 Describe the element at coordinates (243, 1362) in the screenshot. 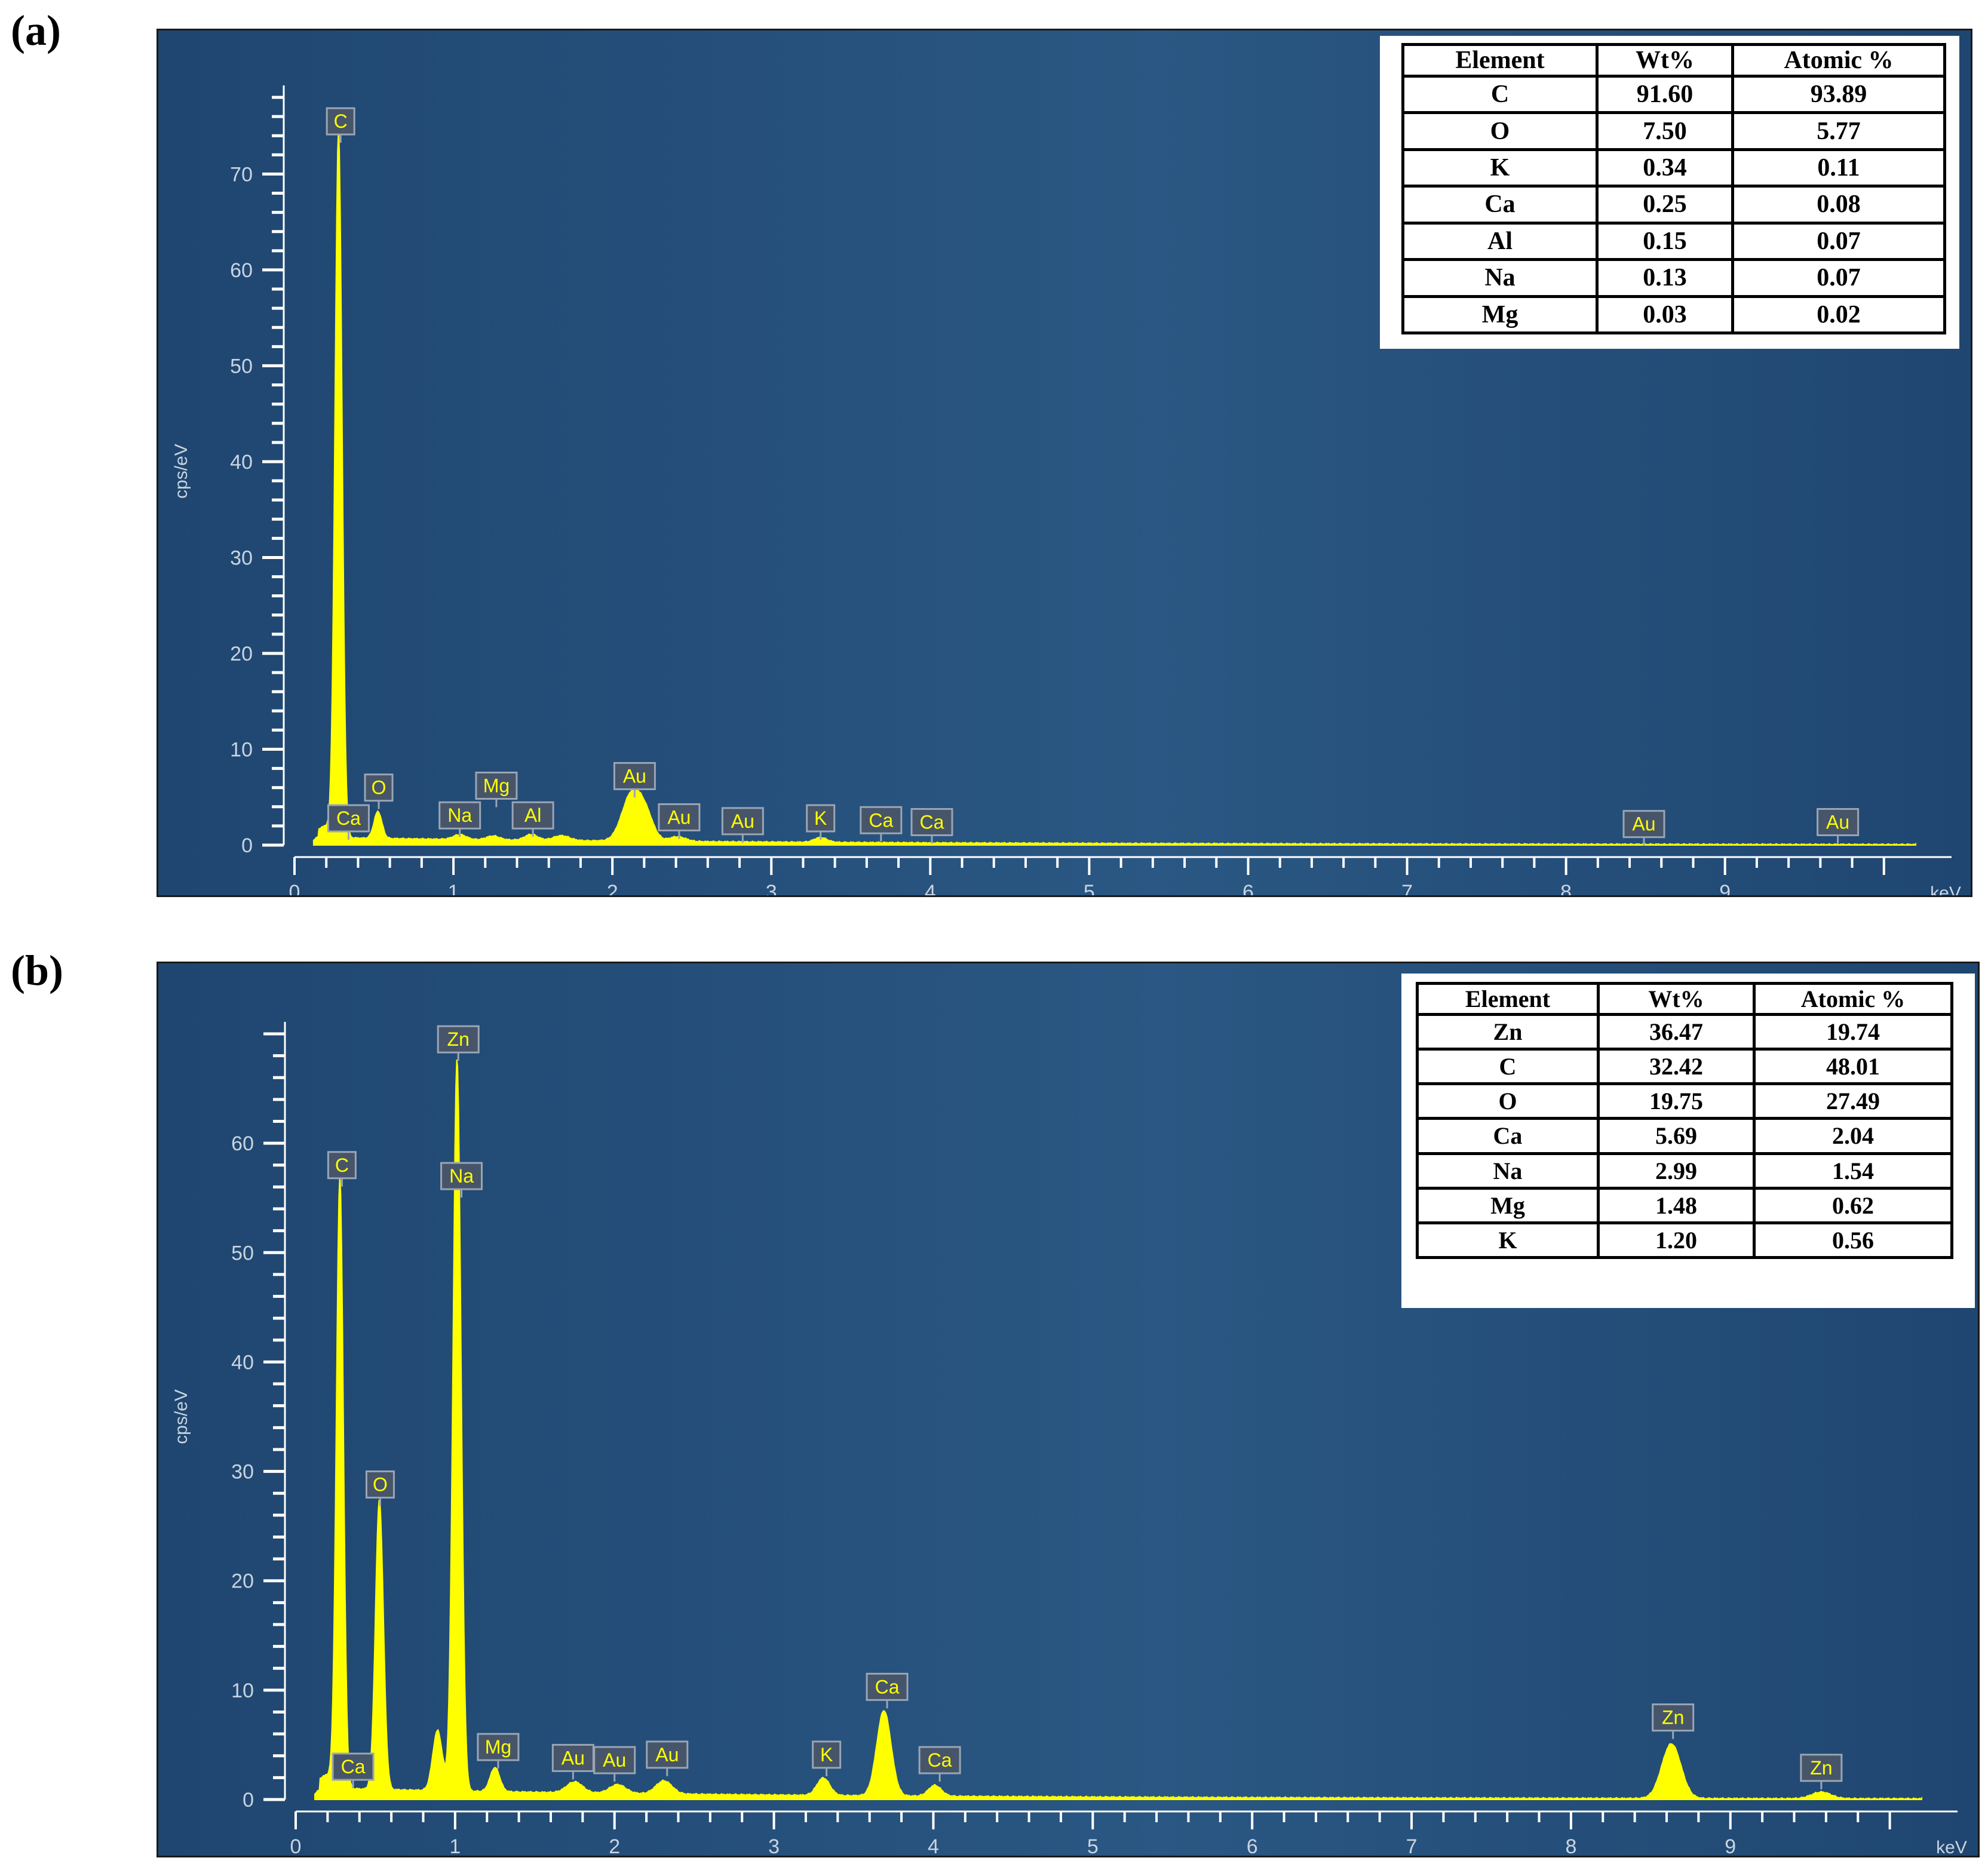

I see `y-tick-label: 40` at that location.